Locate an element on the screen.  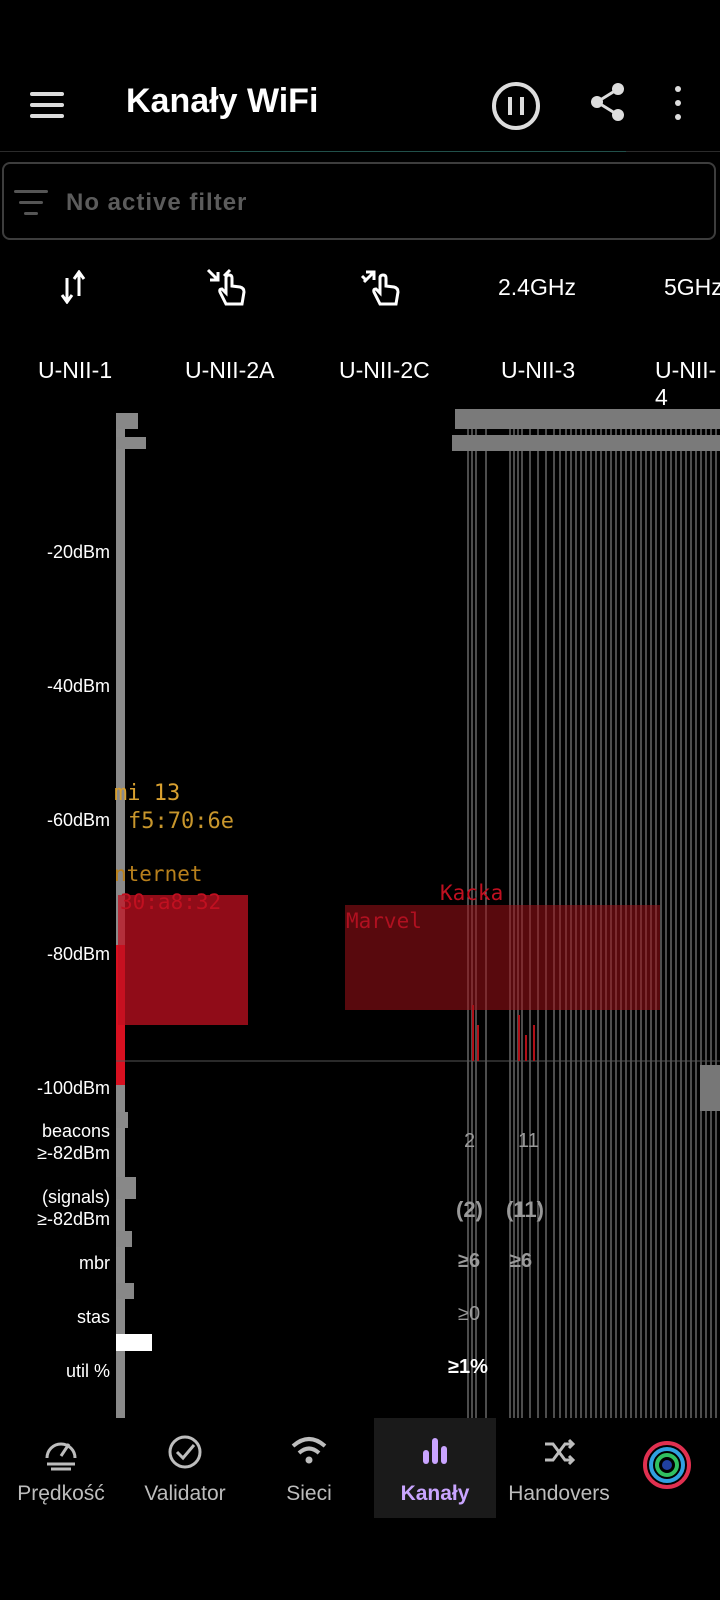
pinch-zoom-out-icon is located at coordinates (382, 287).